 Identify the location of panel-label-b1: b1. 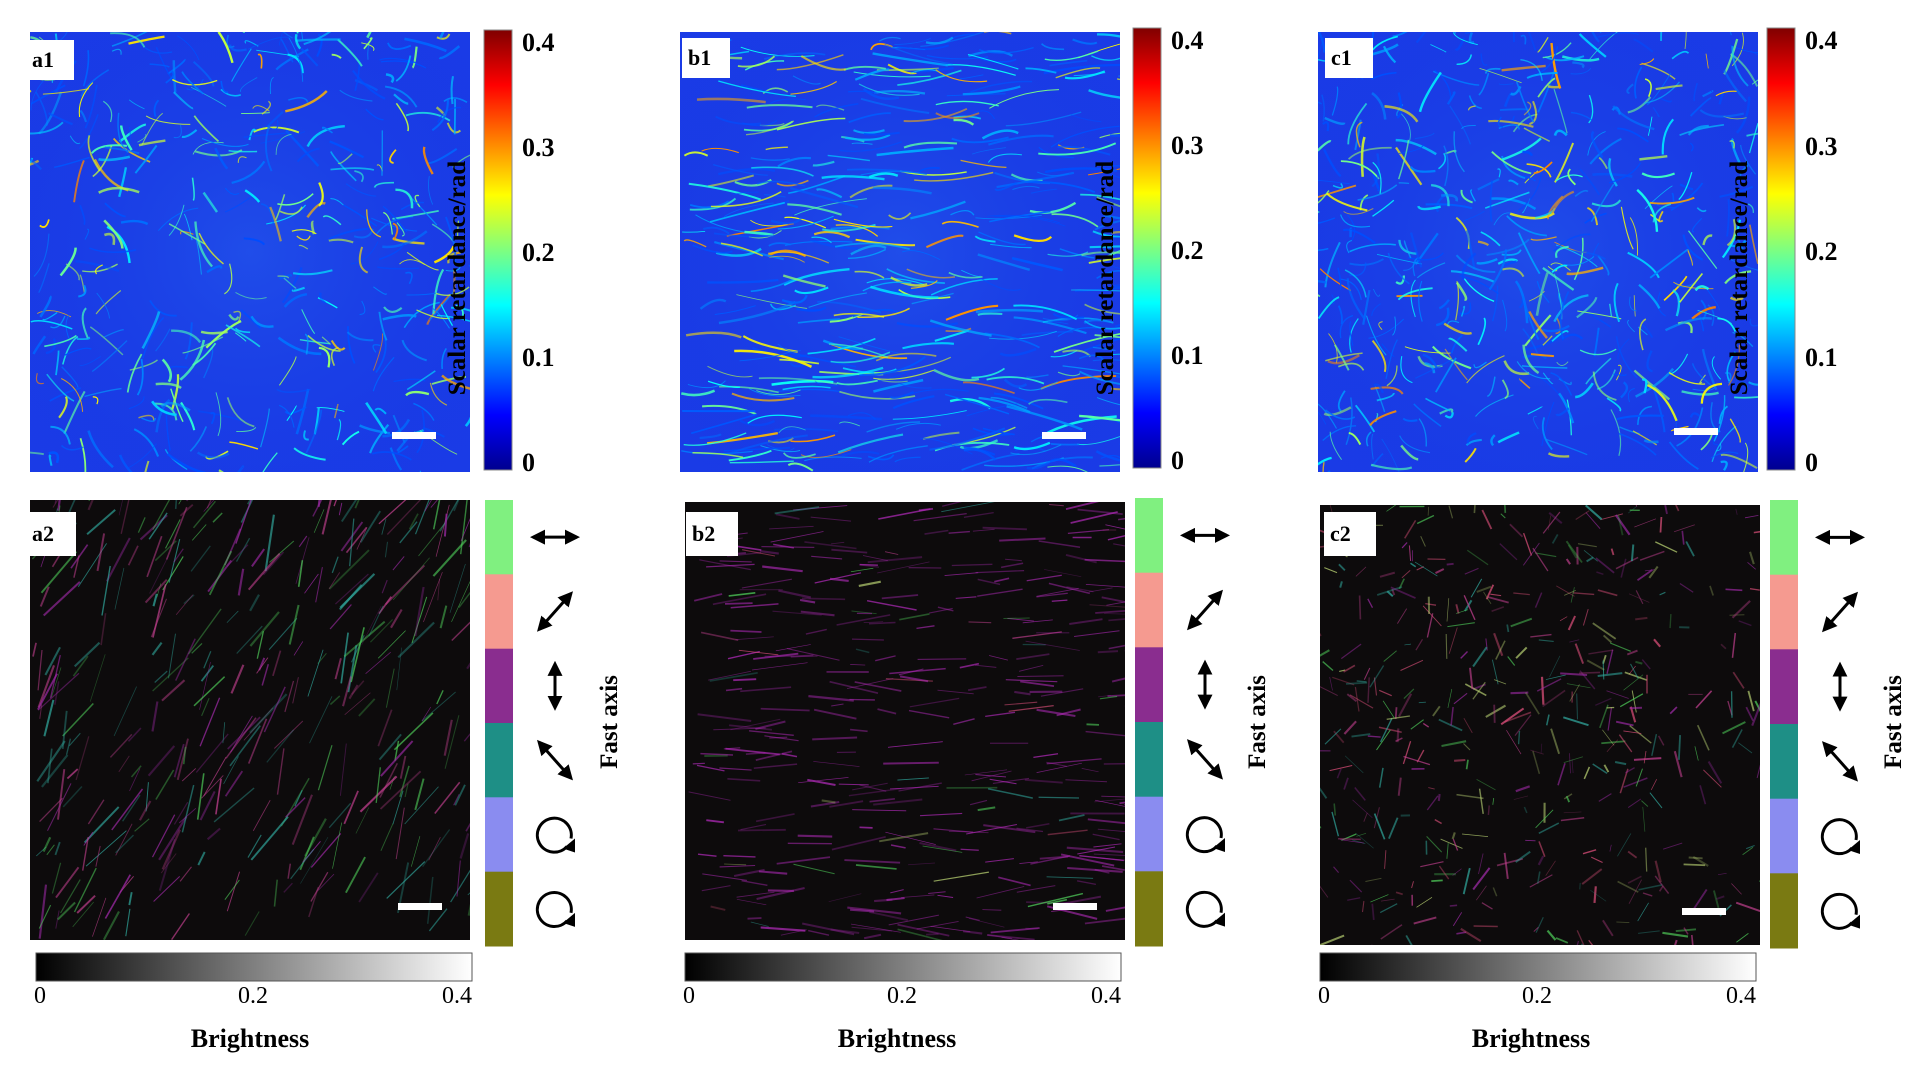
(706, 58).